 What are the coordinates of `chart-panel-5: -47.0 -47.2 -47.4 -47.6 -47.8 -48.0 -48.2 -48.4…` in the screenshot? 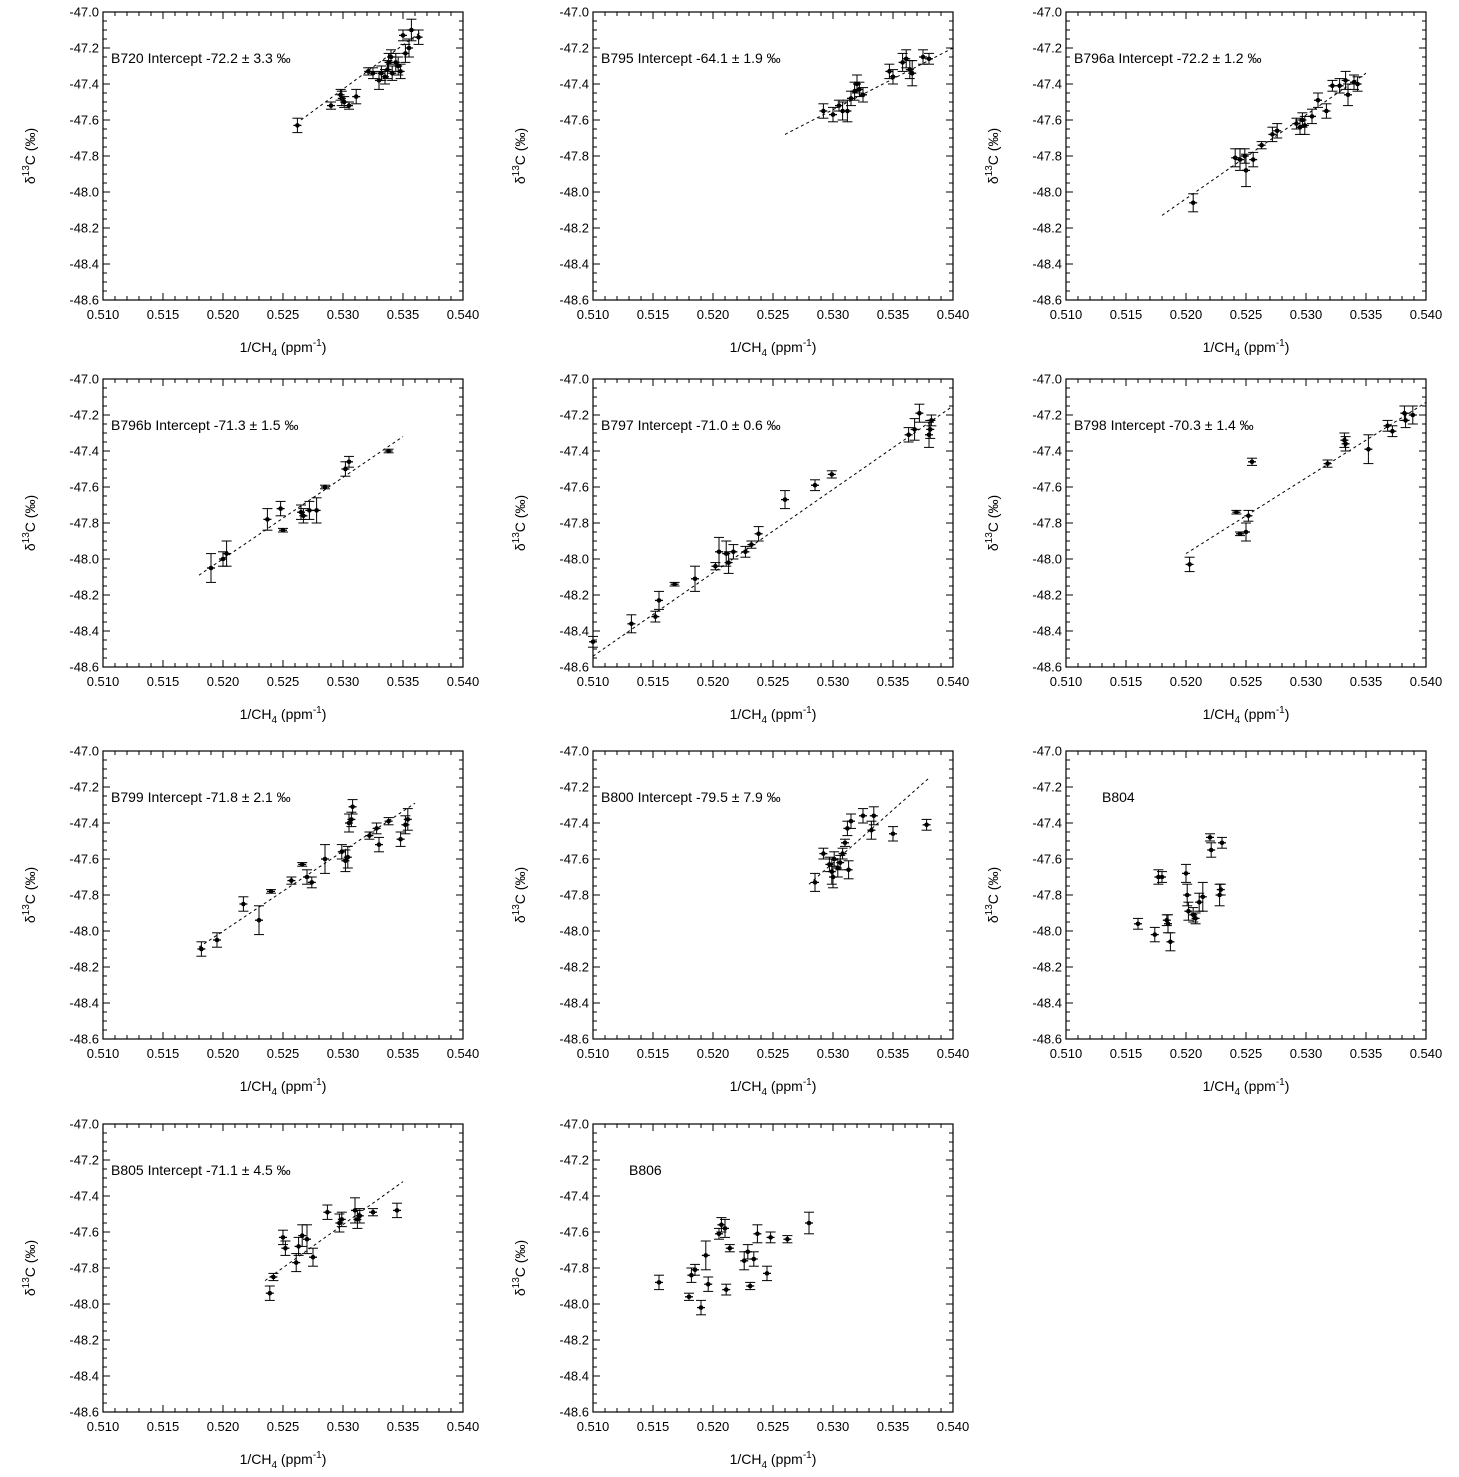 It's located at (740, 549).